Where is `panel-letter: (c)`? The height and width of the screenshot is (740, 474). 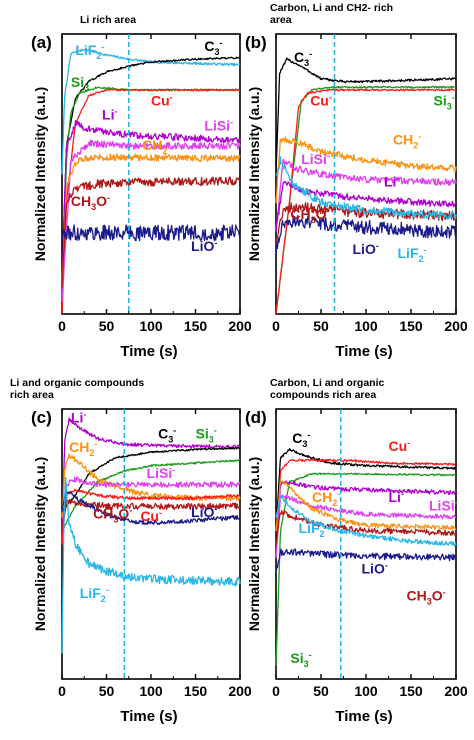 panel-letter: (c) is located at coordinates (41, 417).